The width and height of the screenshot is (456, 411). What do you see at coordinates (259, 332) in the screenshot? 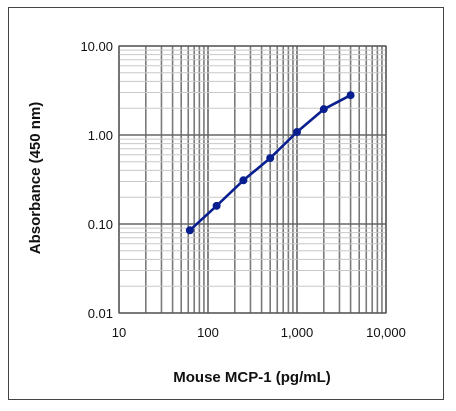
I see `x-tick-labels: 10 100 1,000 10,000` at bounding box center [259, 332].